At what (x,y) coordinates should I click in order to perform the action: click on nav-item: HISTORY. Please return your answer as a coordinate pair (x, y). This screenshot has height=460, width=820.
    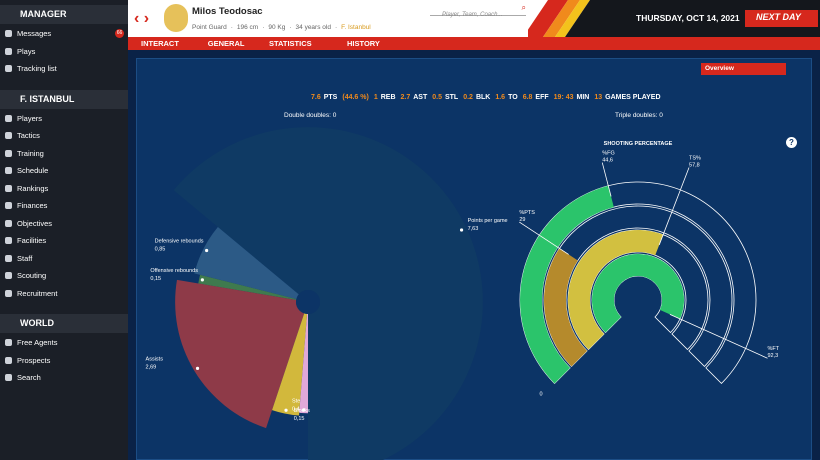
    Looking at the image, I should click on (363, 43).